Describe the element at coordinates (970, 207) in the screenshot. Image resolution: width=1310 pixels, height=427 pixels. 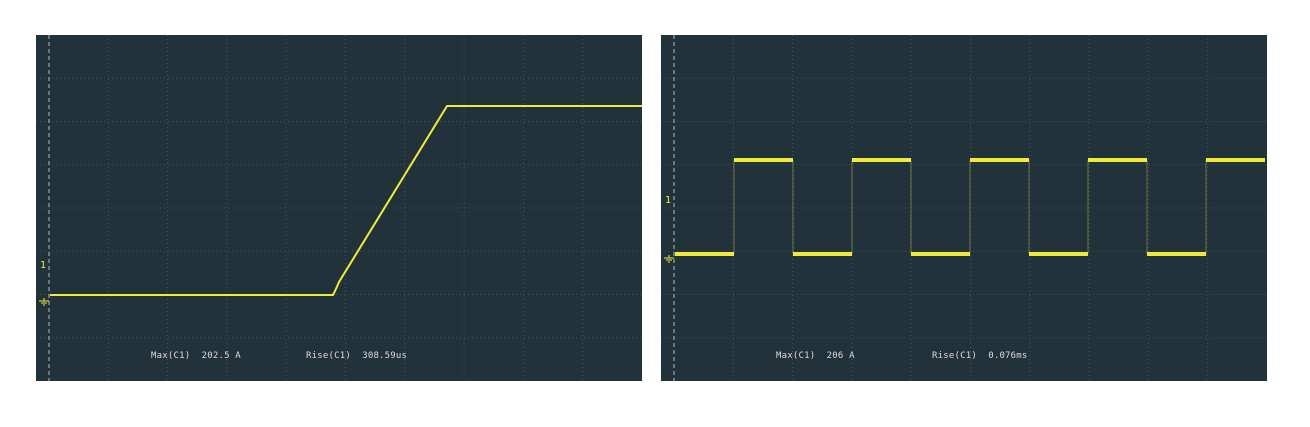
I see `signal-trace` at that location.